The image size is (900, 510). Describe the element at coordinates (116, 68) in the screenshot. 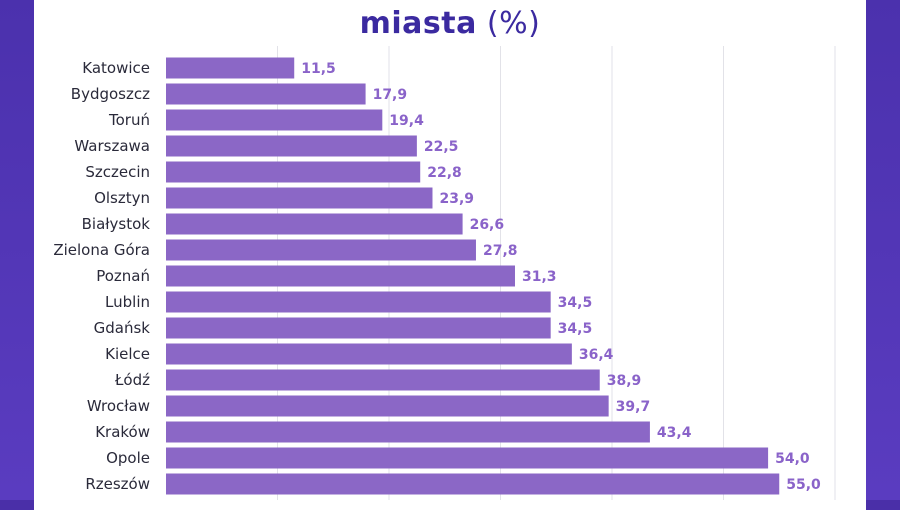

I see `category-label: Katowice` at that location.